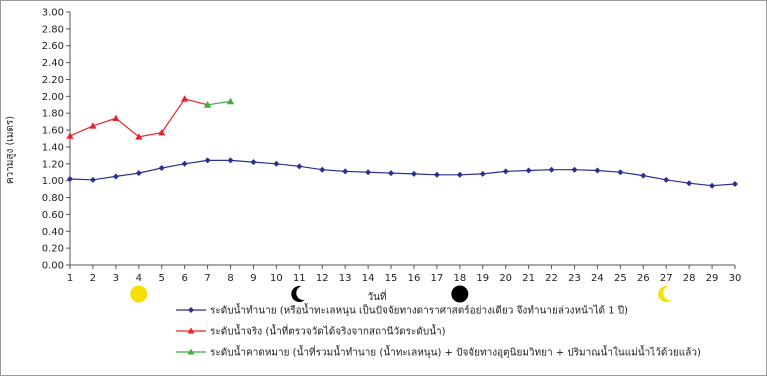  What do you see at coordinates (139, 278) in the screenshot?
I see `x-tick-label: 4` at bounding box center [139, 278].